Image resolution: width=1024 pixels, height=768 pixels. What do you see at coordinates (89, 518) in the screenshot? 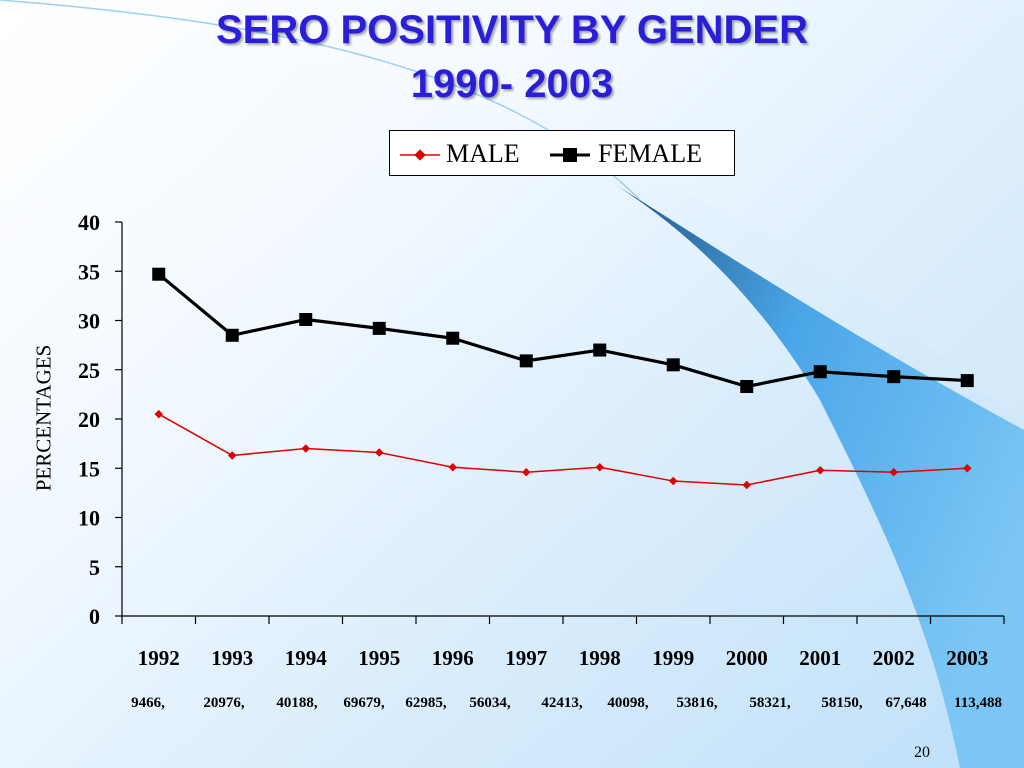
I see `y-tick-label: 10` at bounding box center [89, 518].